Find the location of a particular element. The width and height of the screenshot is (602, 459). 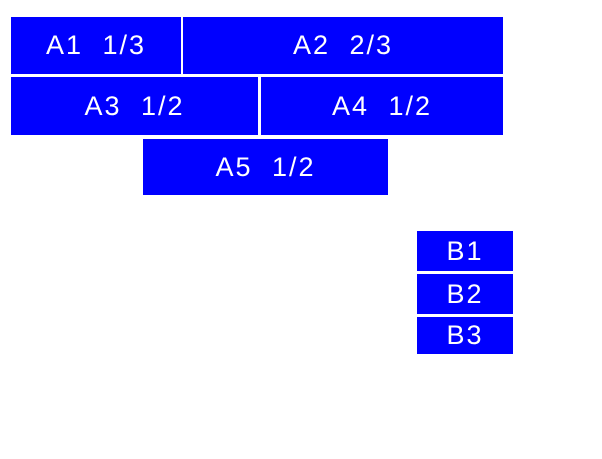

block-b3: B3 is located at coordinates (465, 335).